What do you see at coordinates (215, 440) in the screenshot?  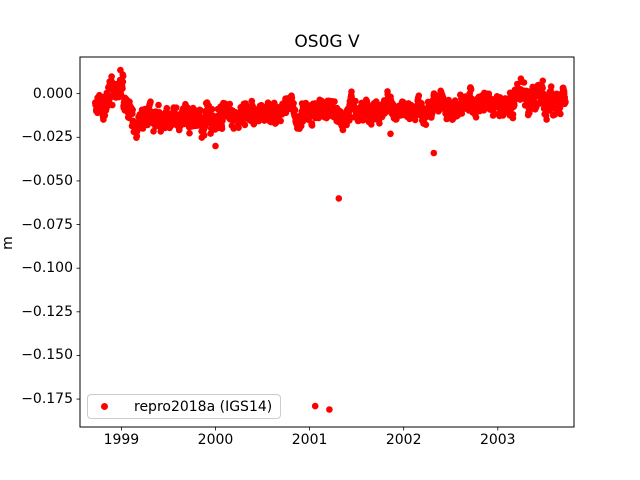 I see `x-tick-label: 2000` at bounding box center [215, 440].